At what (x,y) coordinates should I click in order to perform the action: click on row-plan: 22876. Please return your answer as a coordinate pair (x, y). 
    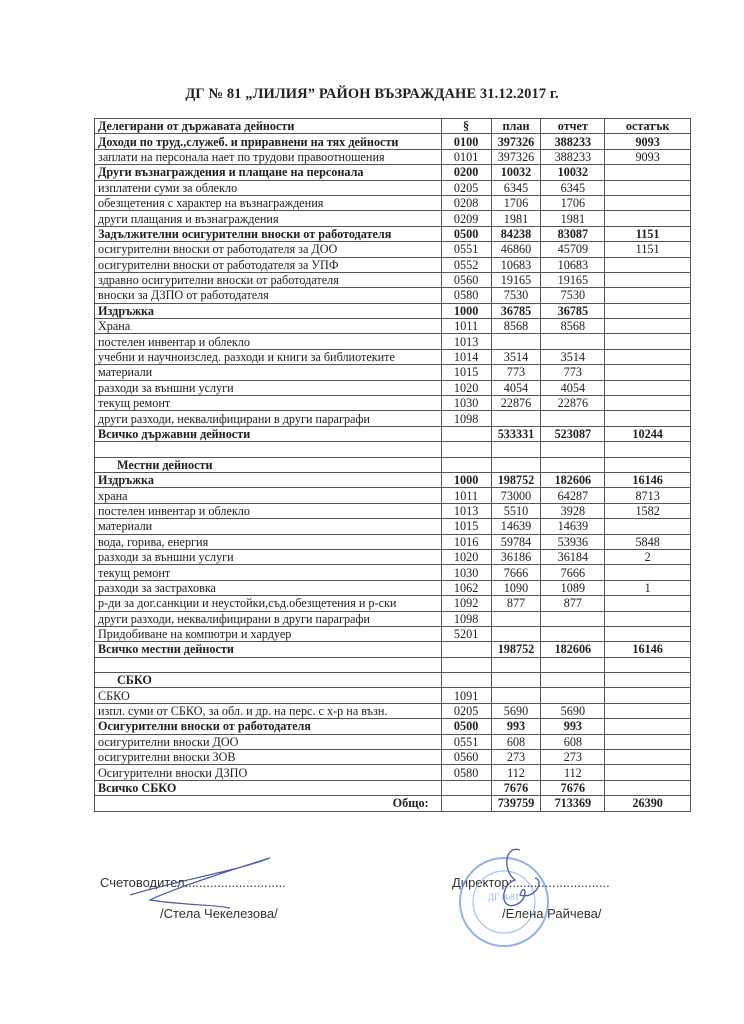
    Looking at the image, I should click on (516, 403).